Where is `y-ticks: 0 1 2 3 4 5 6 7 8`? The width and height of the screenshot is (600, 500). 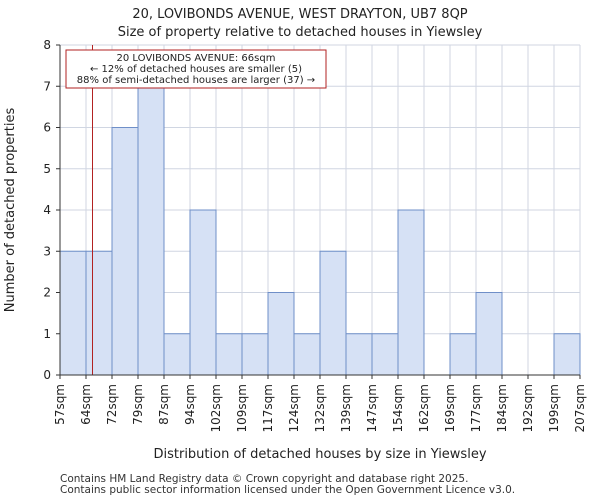 y-ticks: 0 1 2 3 4 5 6 7 8 is located at coordinates (51, 210).